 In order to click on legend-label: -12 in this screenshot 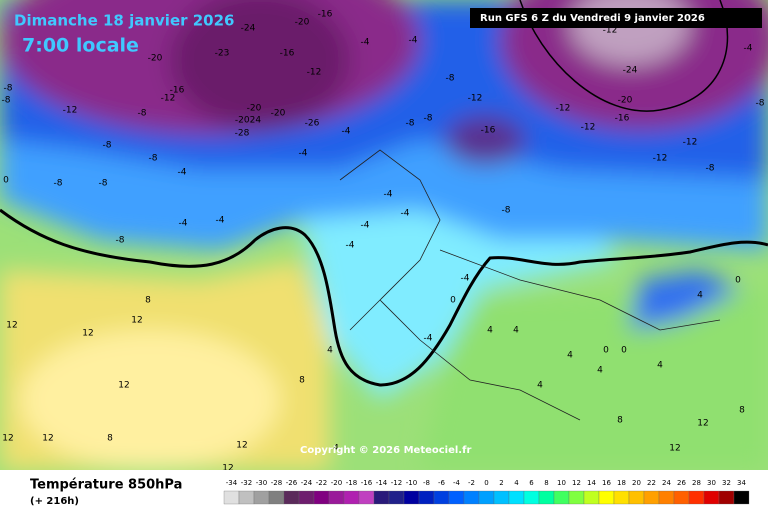, I will do `click(396, 483)`.